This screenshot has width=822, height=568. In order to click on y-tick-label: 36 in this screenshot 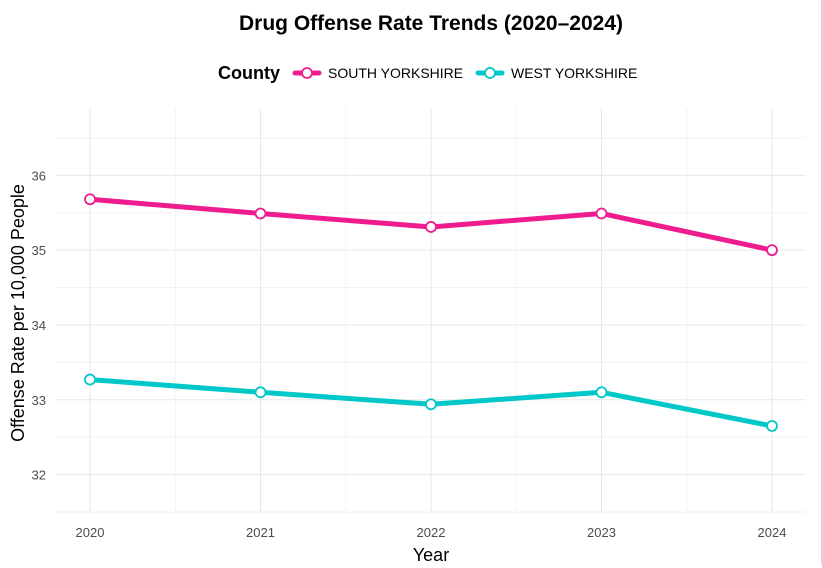, I will do `click(39, 175)`.